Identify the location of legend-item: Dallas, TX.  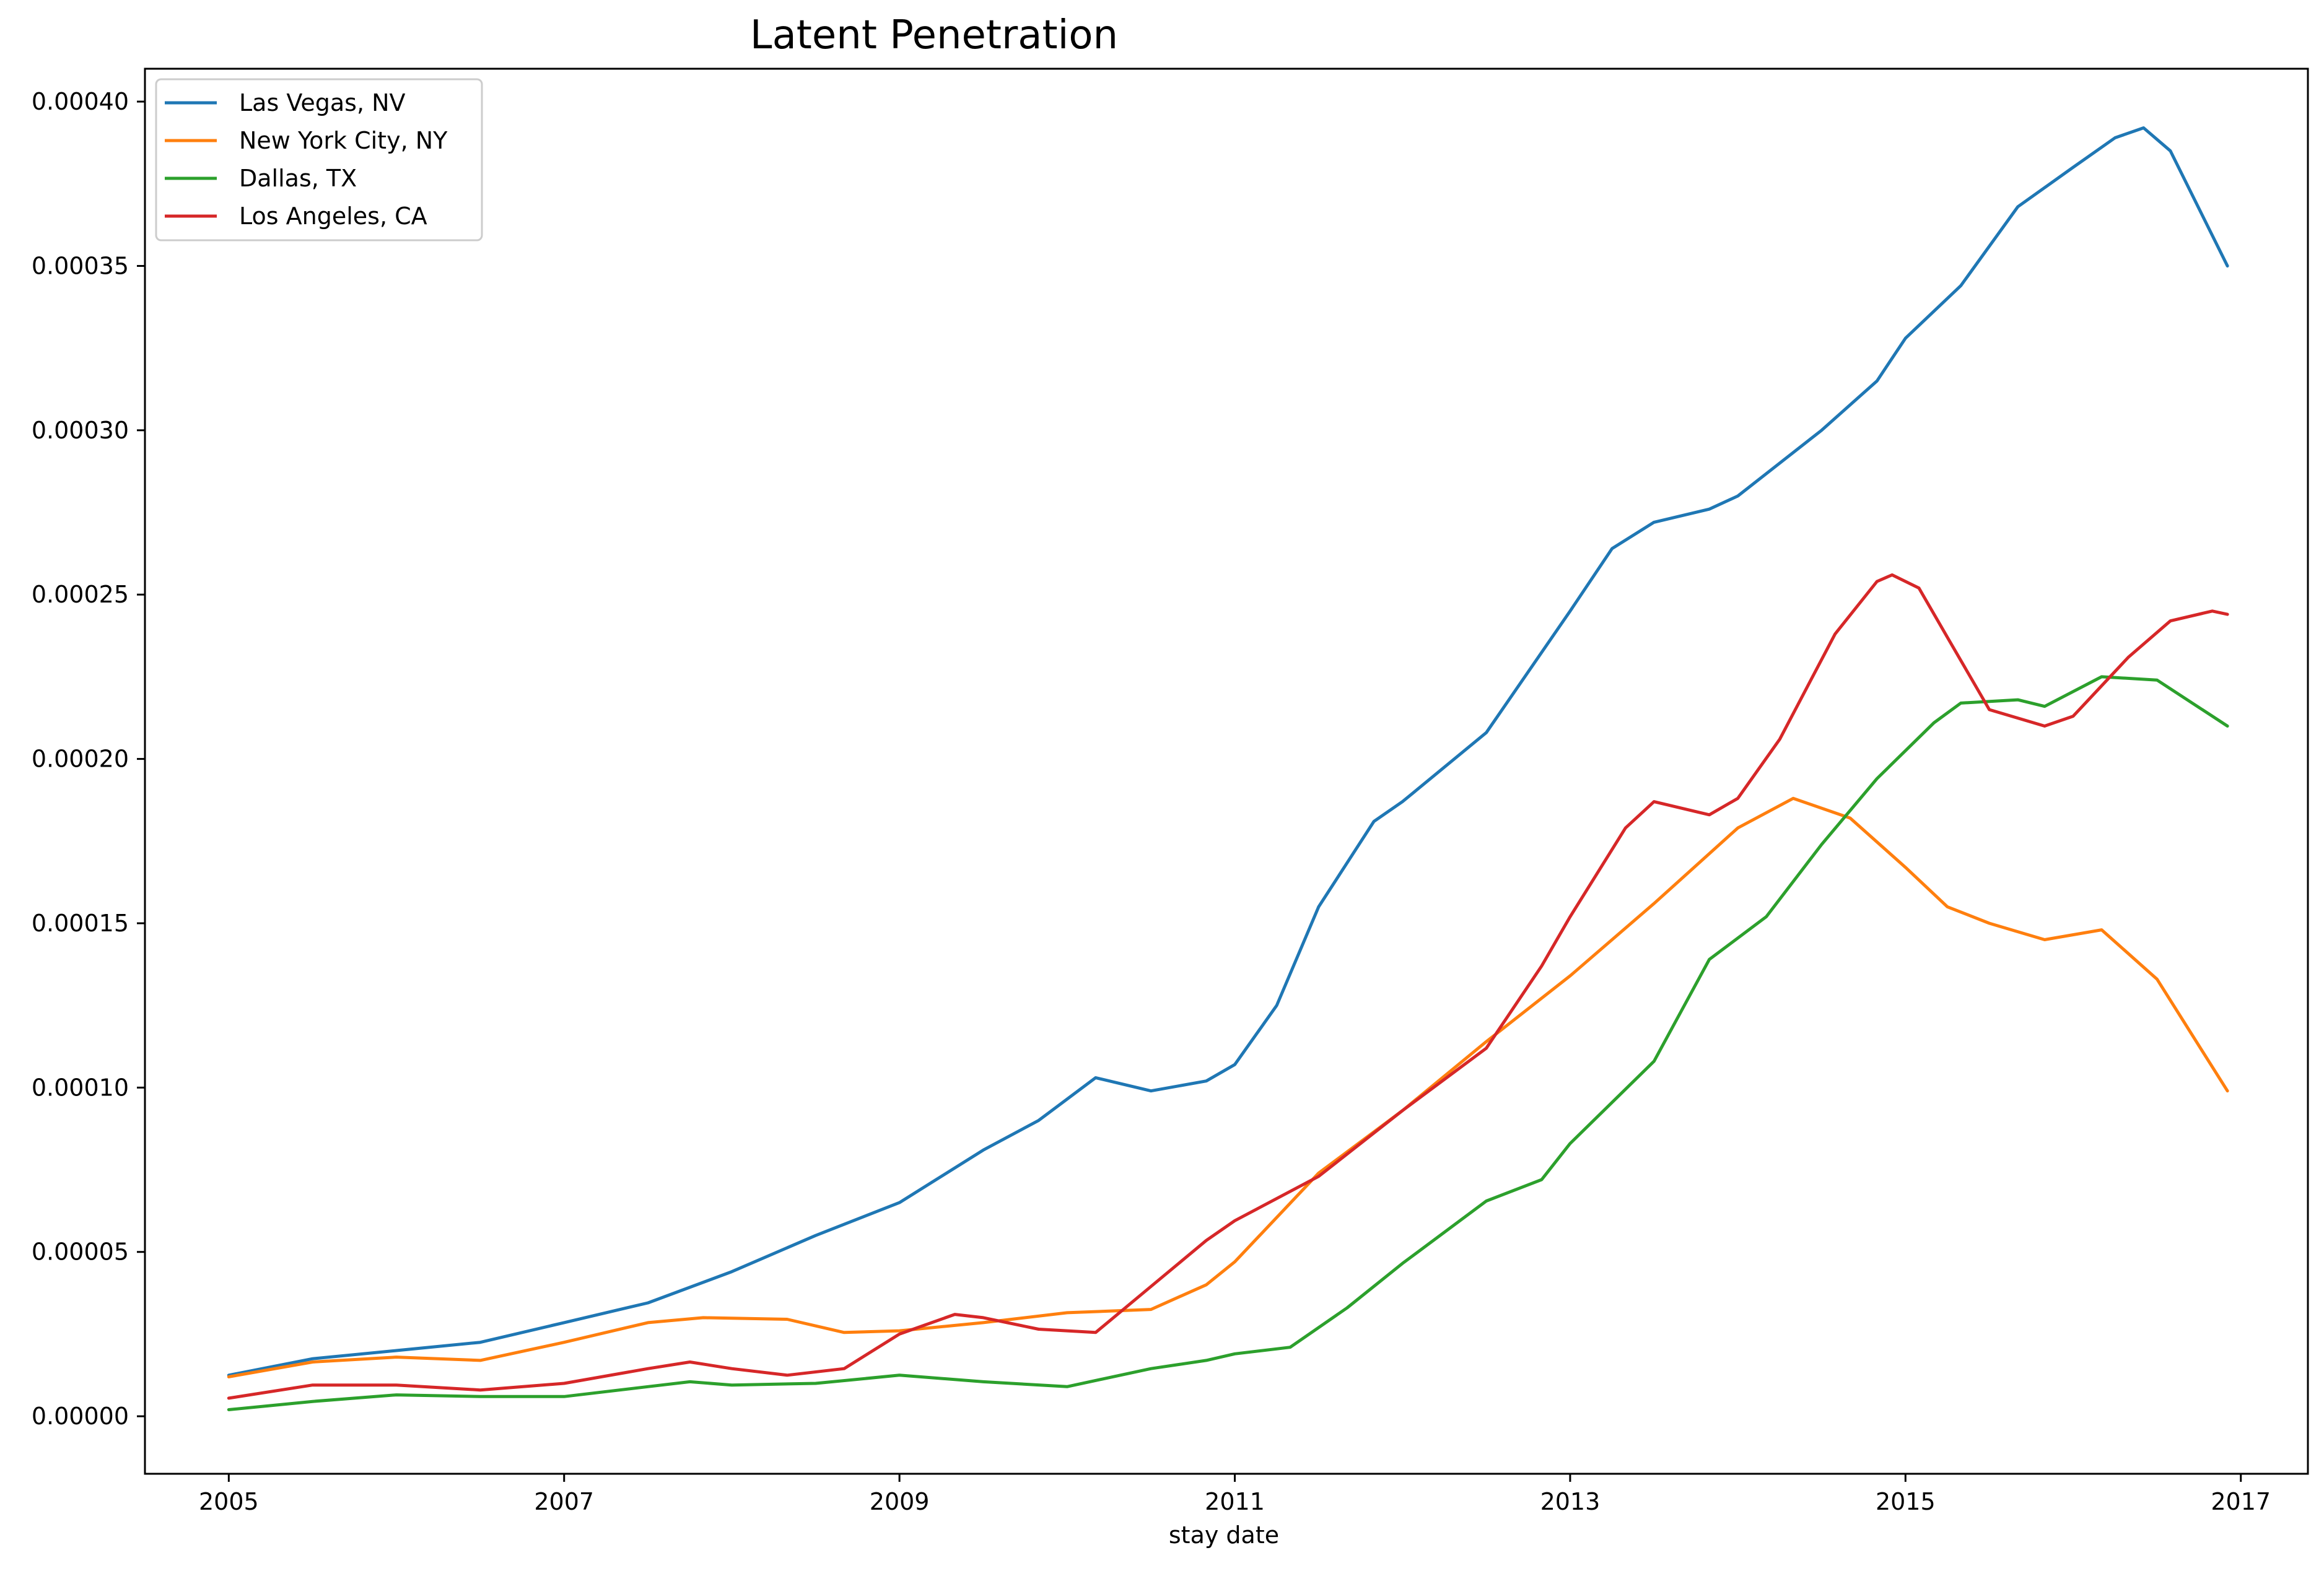
(261, 178).